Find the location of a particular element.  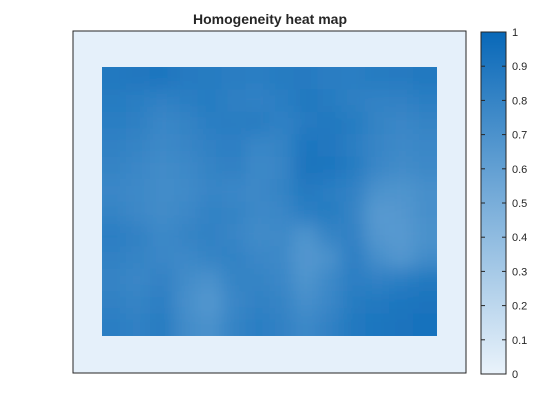

colorbar-tick-label: 0.4 is located at coordinates (519, 238).